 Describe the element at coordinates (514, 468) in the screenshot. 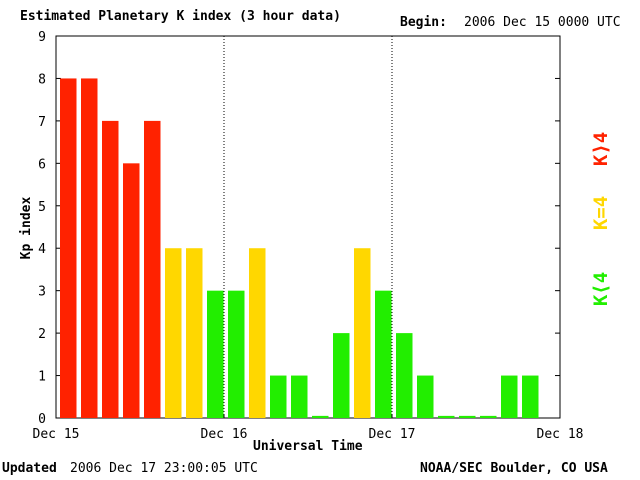

I see `source-credit: NOAA/SEC Boulder, CO USA` at that location.